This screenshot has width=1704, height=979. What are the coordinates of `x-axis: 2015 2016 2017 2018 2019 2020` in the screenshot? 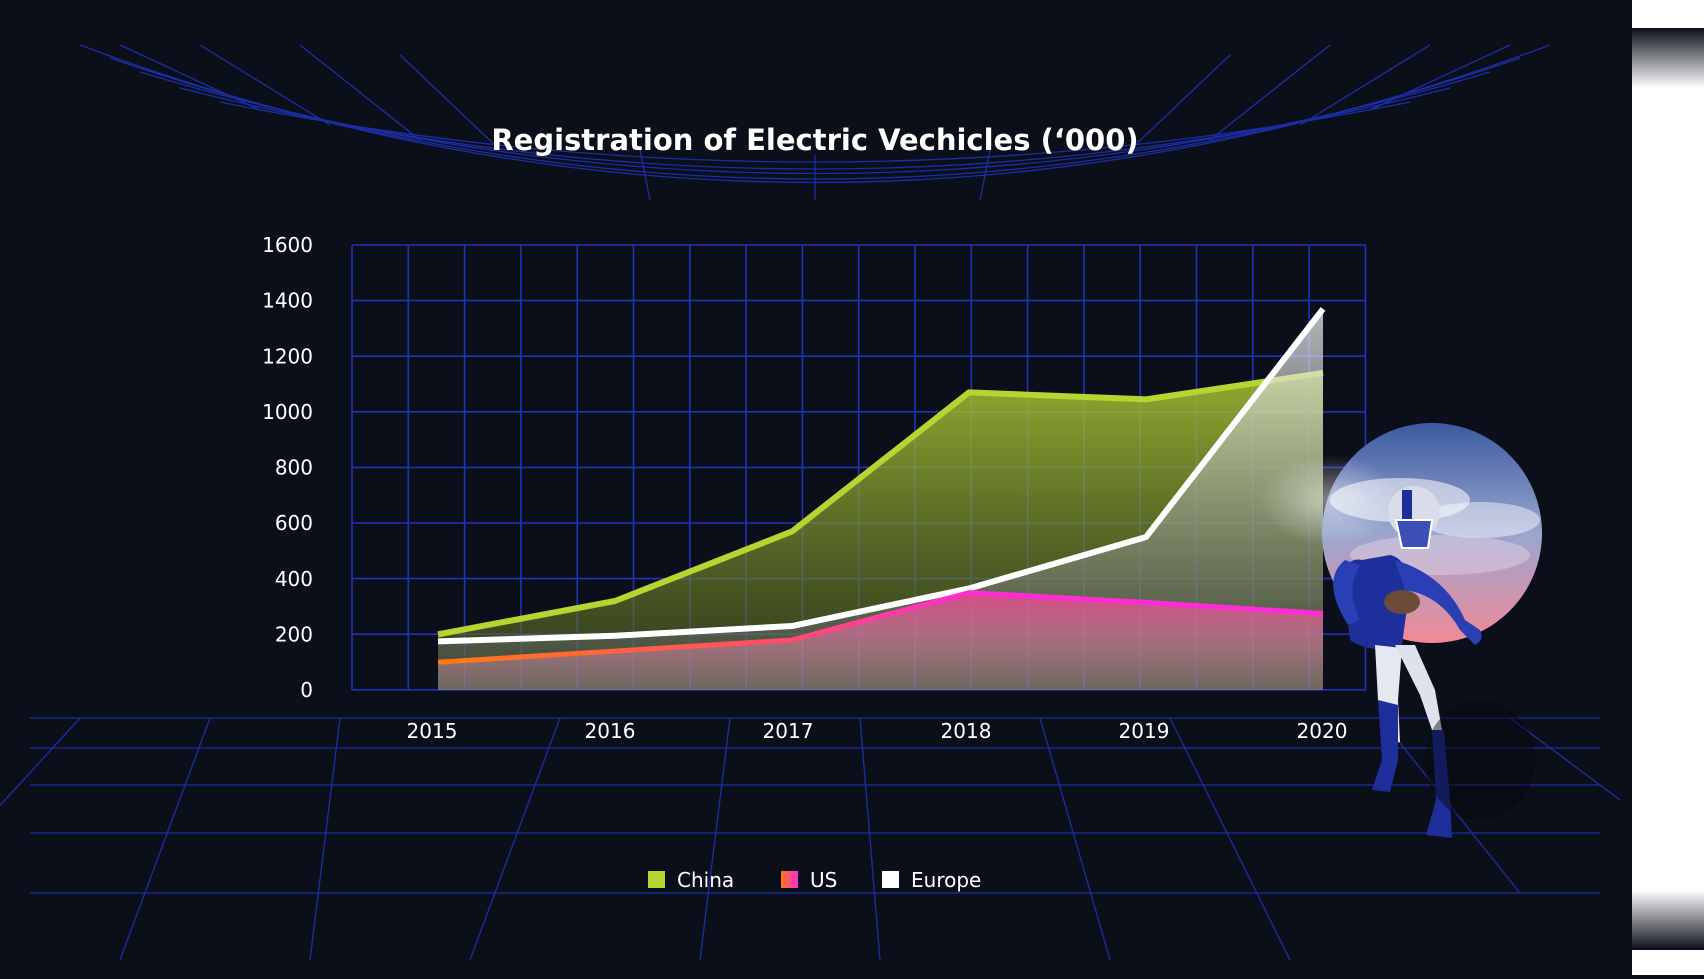 It's located at (877, 731).